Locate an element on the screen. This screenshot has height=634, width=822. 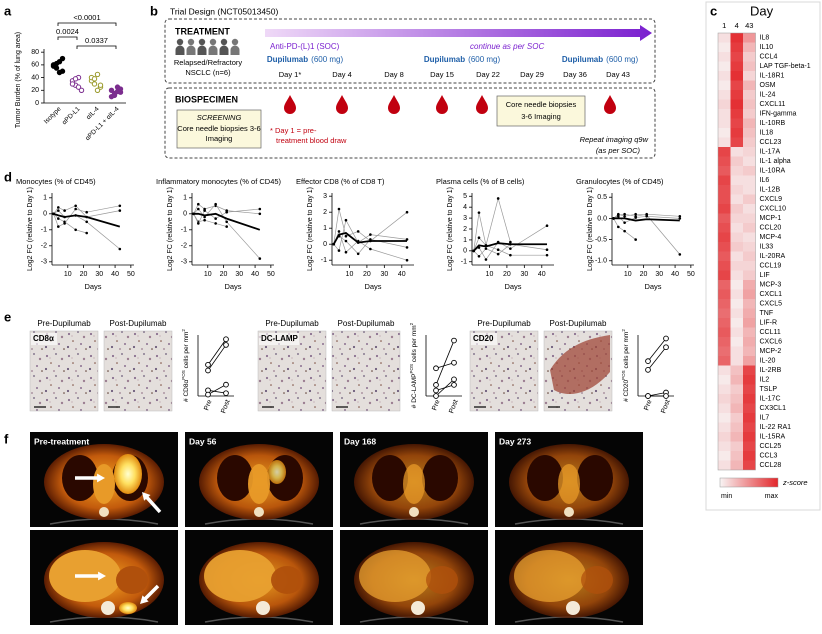
row-label: IL-12B is located at coordinates (770, 190).